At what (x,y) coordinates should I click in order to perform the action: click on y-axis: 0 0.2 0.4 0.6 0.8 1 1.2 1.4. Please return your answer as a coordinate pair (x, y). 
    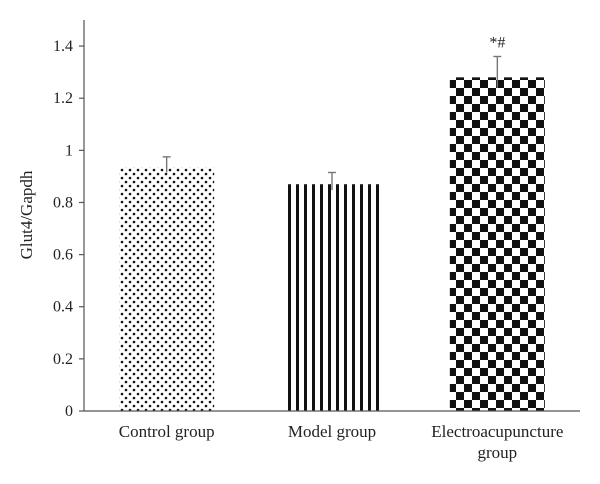
    Looking at the image, I should click on (68, 229).